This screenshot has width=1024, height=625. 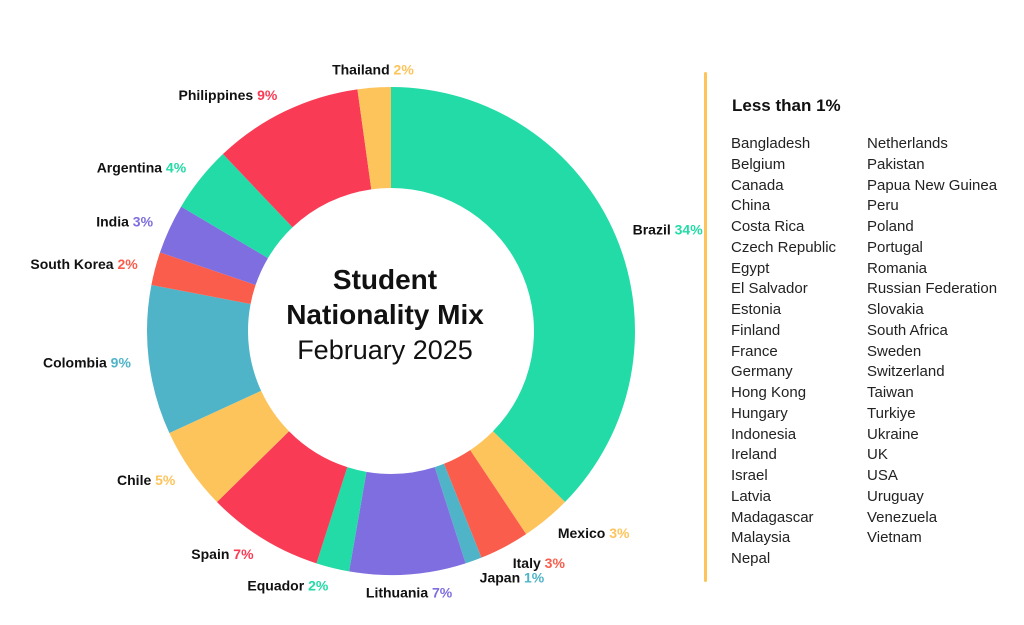 What do you see at coordinates (529, 563) in the screenshot?
I see `label-name: Italy` at bounding box center [529, 563].